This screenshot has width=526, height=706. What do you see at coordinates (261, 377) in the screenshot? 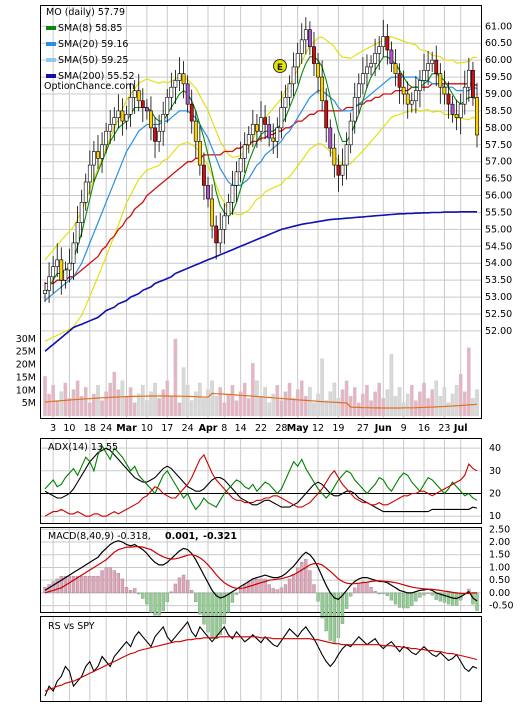
I see `volume-bars` at bounding box center [261, 377].